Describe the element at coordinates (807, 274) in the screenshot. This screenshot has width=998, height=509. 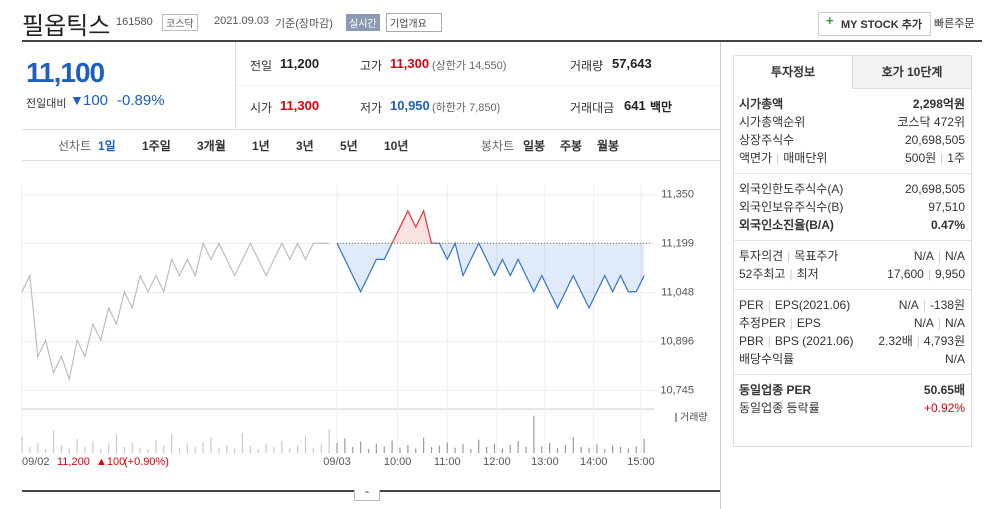
I see `invest-label: 최저` at that location.